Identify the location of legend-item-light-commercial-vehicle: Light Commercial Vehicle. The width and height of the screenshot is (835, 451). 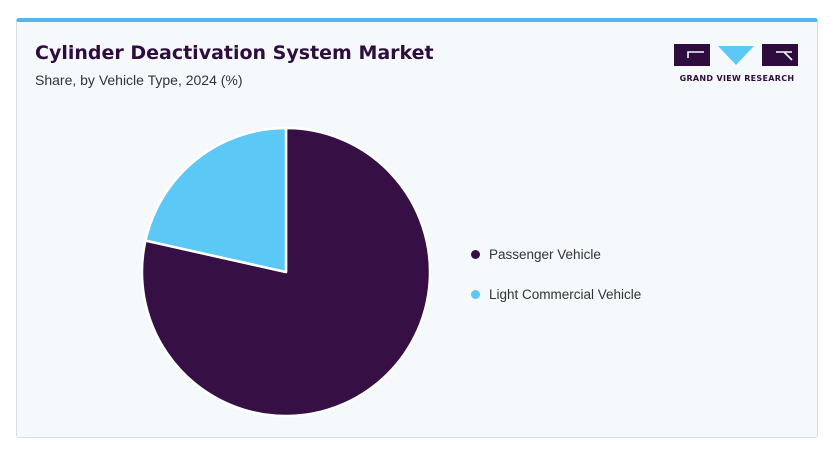
(556, 294).